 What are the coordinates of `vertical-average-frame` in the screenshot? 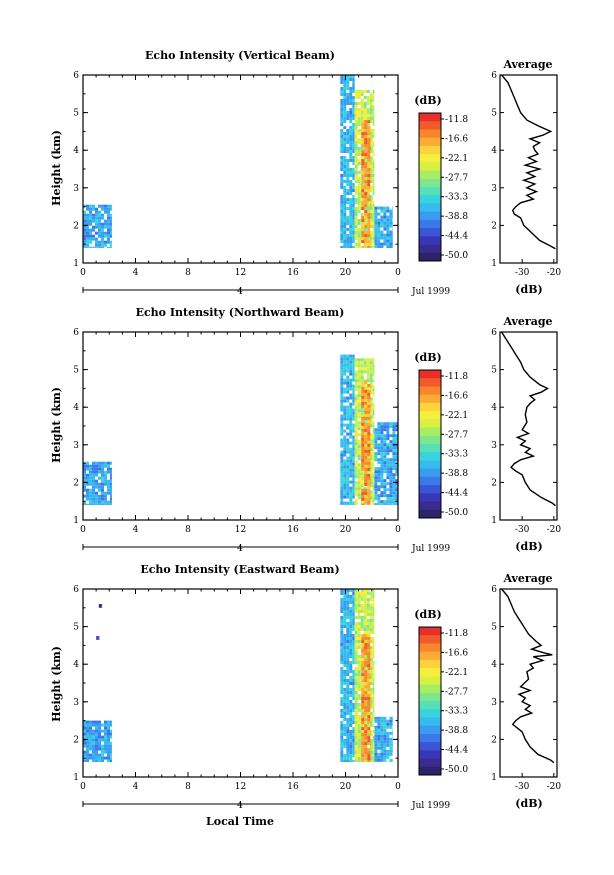 It's located at (528, 169).